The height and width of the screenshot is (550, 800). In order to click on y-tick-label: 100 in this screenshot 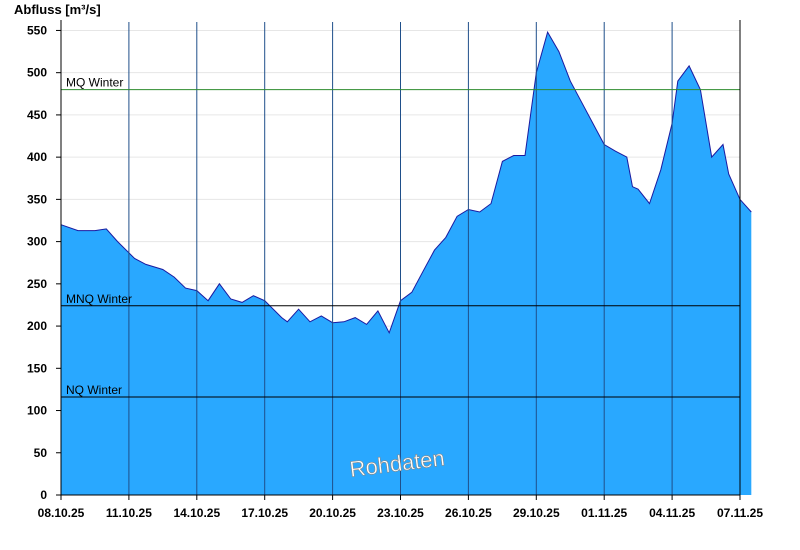, I will do `click(37, 411)`.